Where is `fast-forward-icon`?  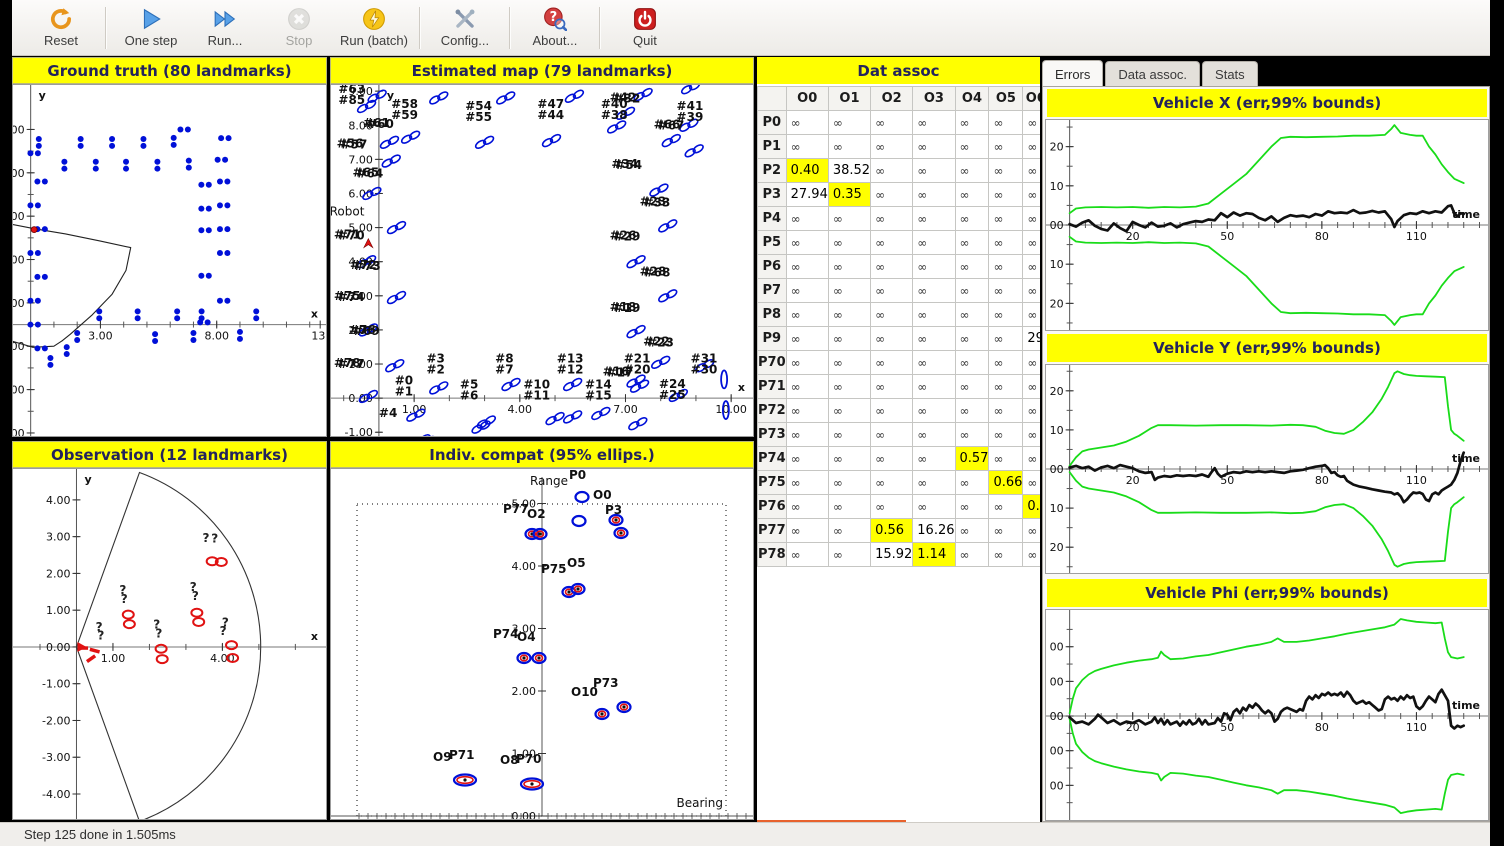 fast-forward-icon is located at coordinates (225, 19).